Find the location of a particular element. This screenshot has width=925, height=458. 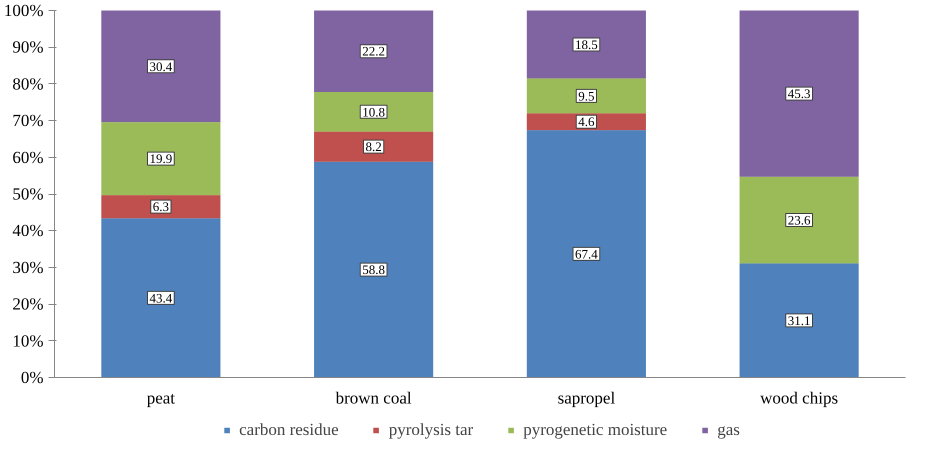

data-label: 8.2 is located at coordinates (374, 146).